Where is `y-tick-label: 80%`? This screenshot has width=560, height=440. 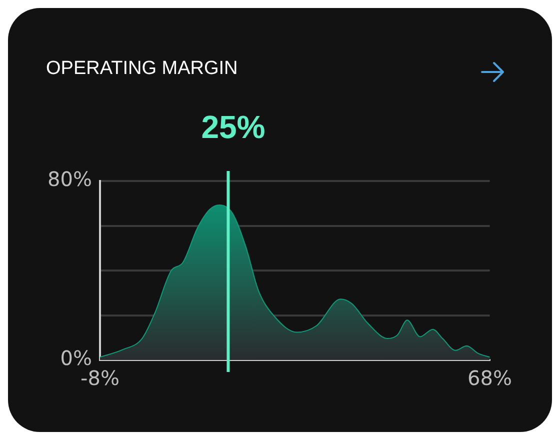
y-tick-label: 80% is located at coordinates (70, 179).